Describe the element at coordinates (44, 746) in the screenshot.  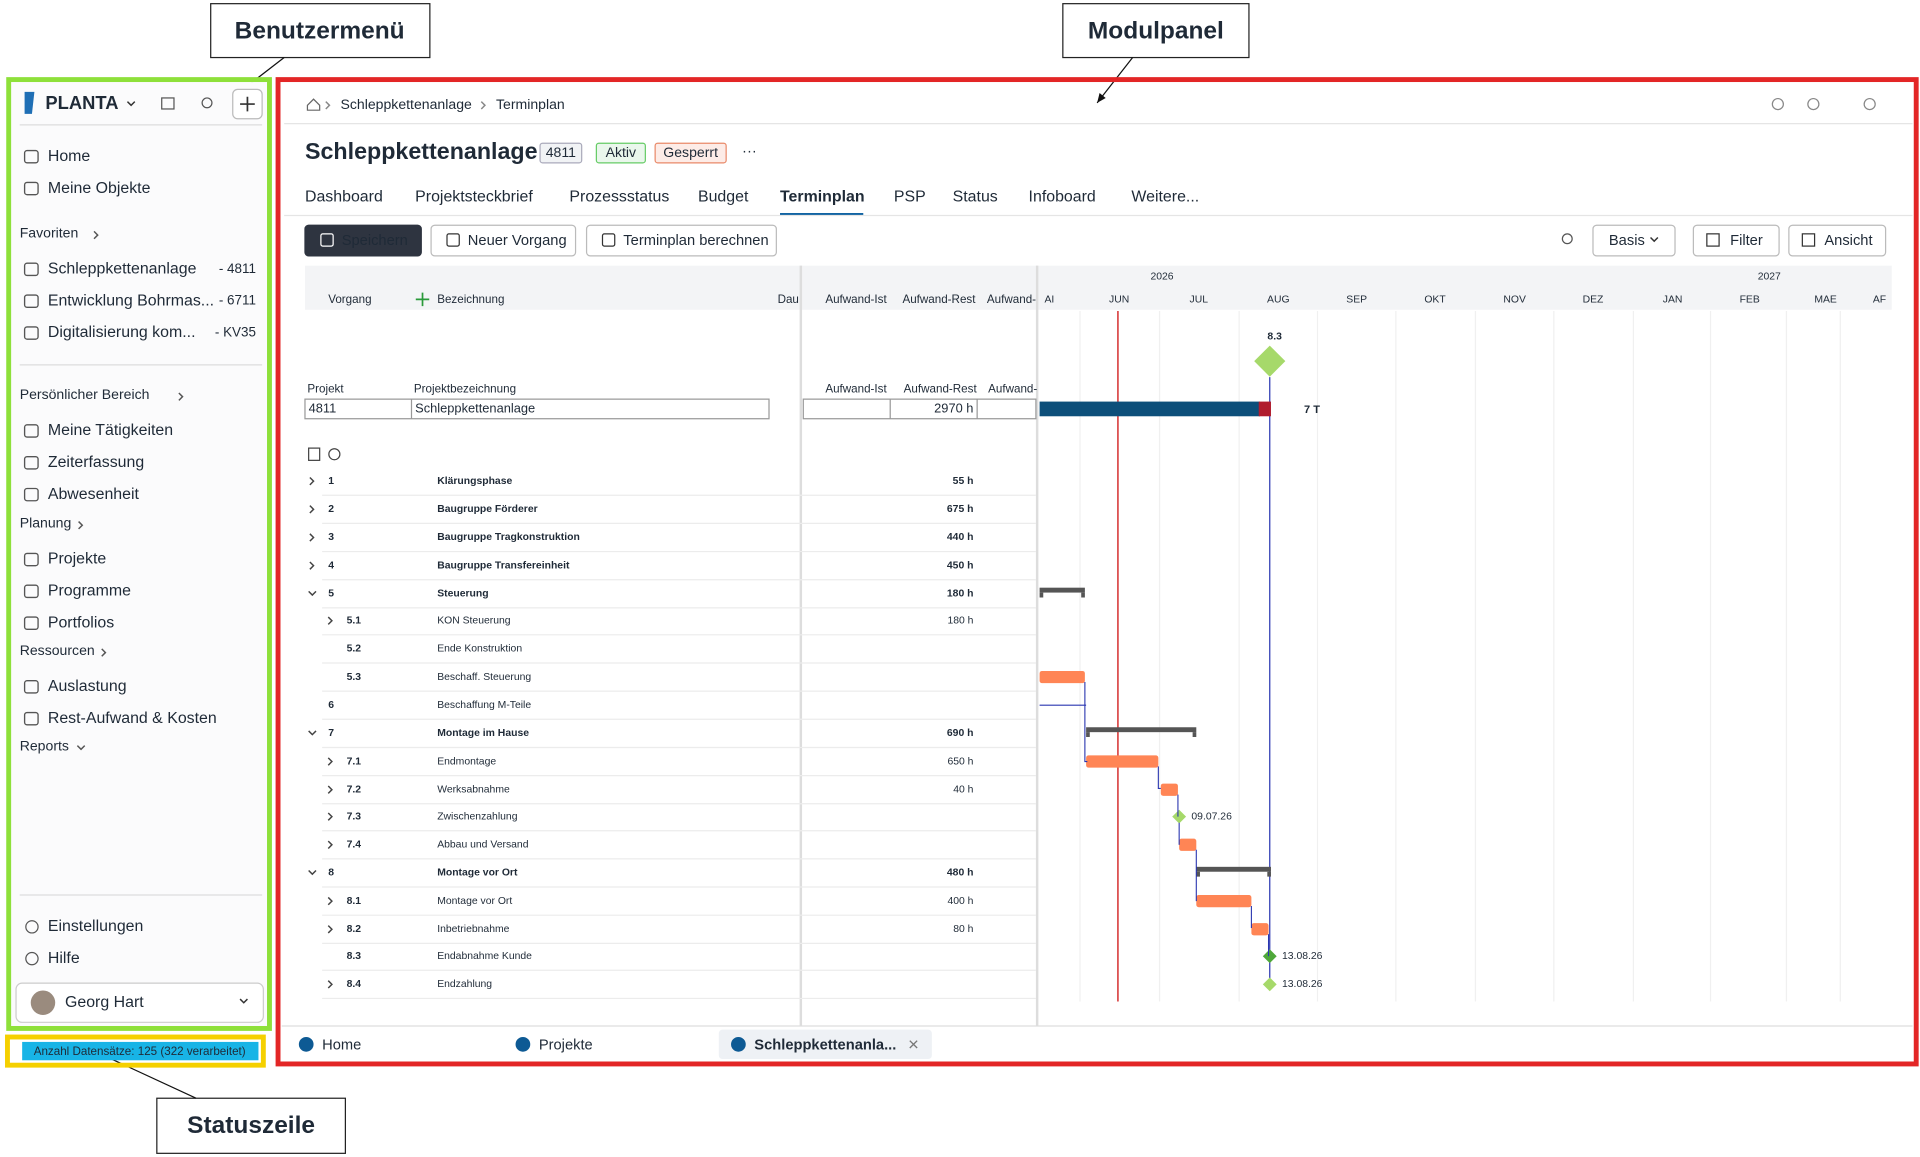
I see `section-title: Reports` at that location.